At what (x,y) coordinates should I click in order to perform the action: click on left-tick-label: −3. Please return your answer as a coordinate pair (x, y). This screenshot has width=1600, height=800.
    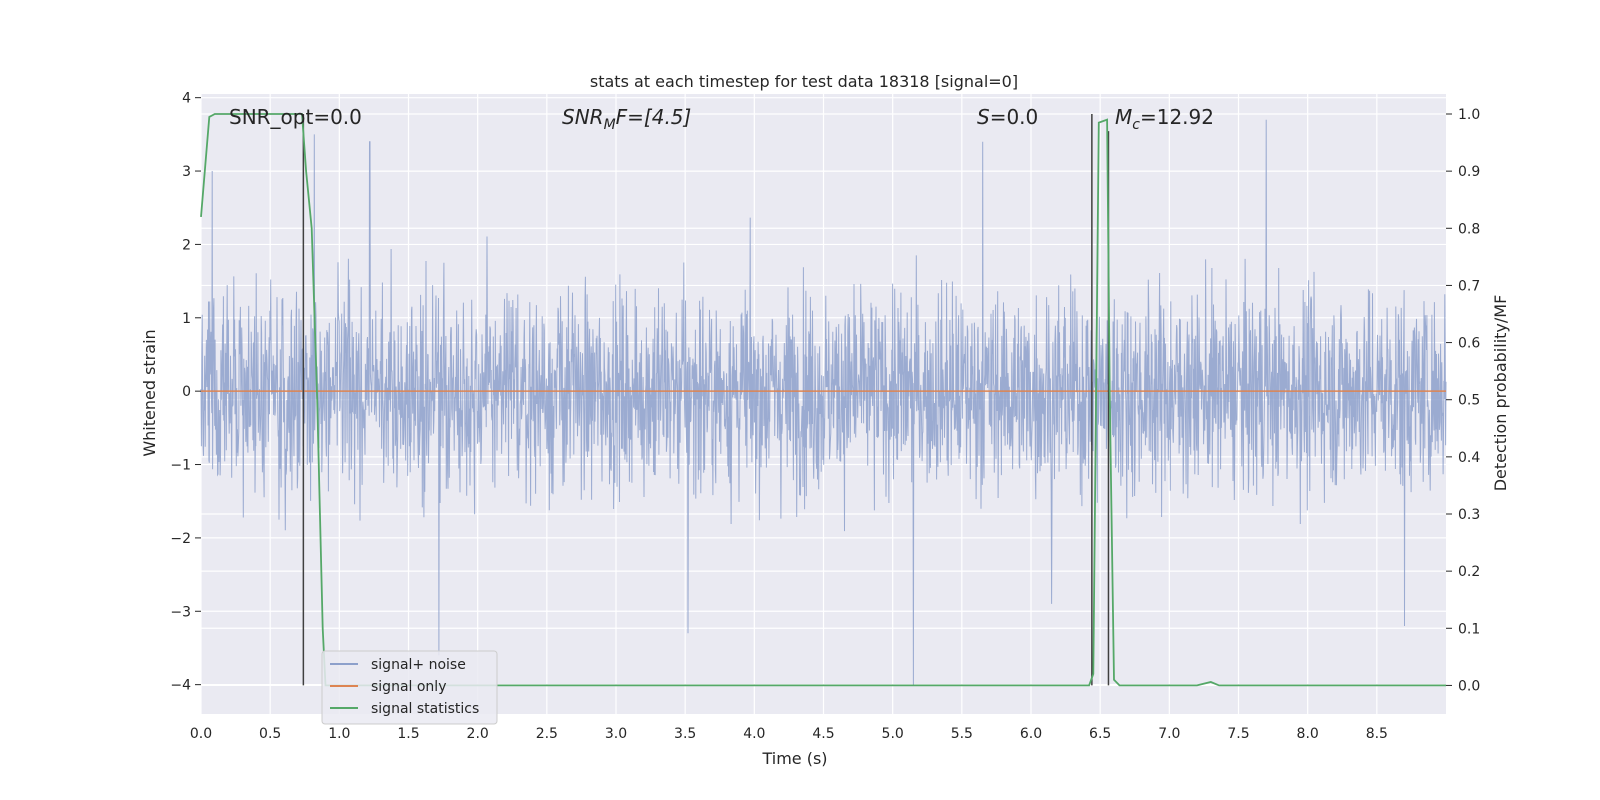
    Looking at the image, I should click on (180, 612).